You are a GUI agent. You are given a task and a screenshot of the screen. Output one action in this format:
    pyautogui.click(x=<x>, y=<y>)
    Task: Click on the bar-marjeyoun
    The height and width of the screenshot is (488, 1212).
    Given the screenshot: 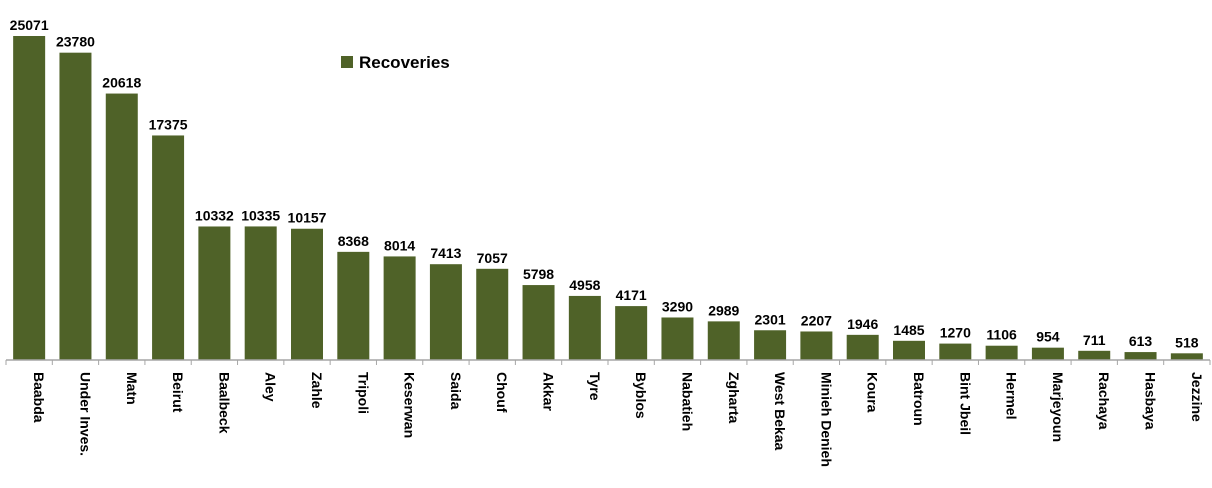 What is the action you would take?
    pyautogui.click(x=1047, y=353)
    